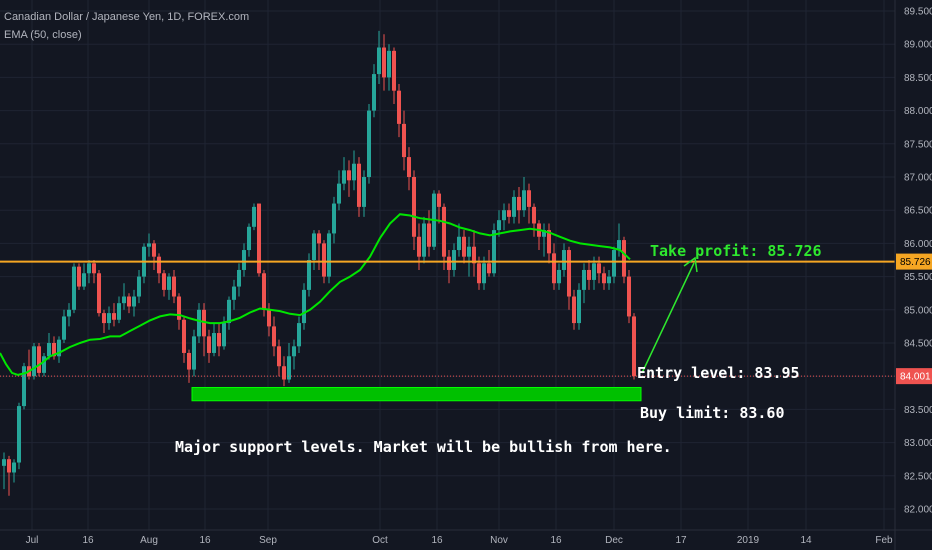  Describe the element at coordinates (690, 264) in the screenshot. I see `arrow-head` at that location.